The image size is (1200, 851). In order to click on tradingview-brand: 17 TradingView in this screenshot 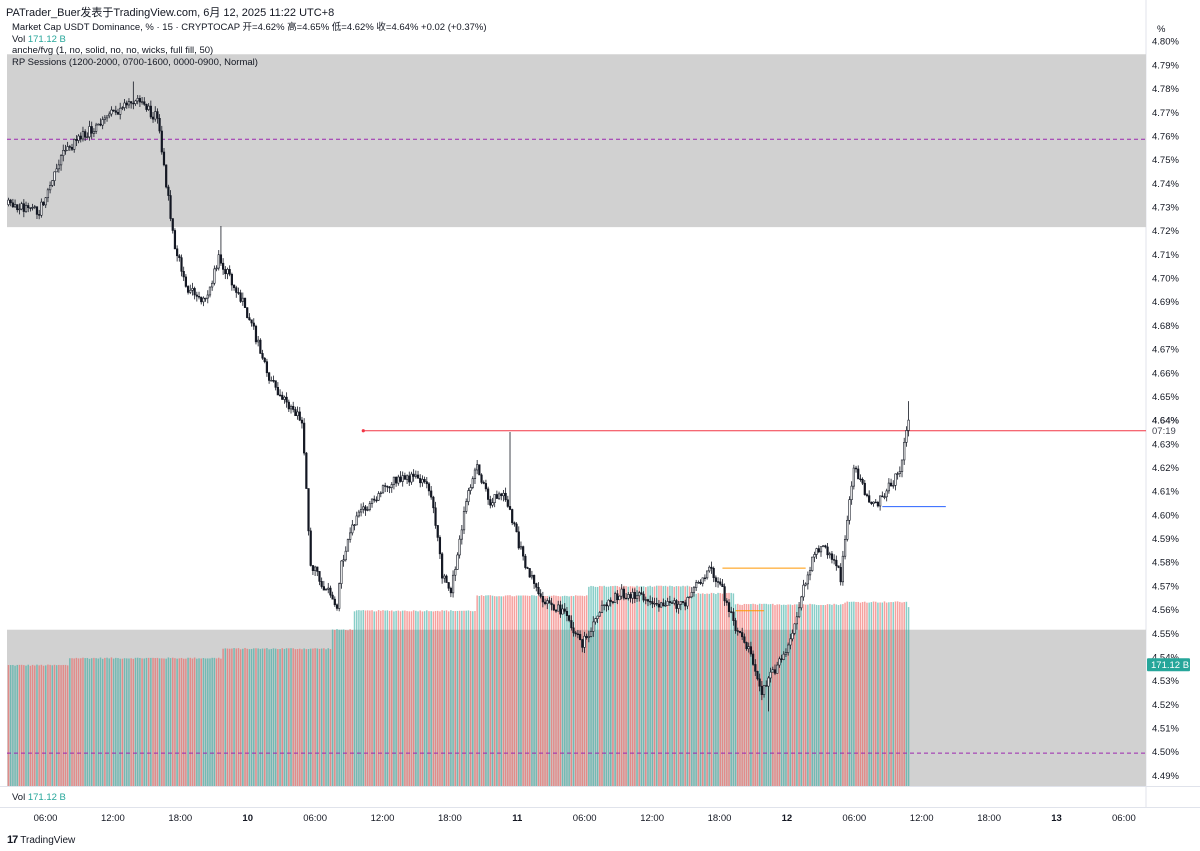, I will do `click(41, 840)`.